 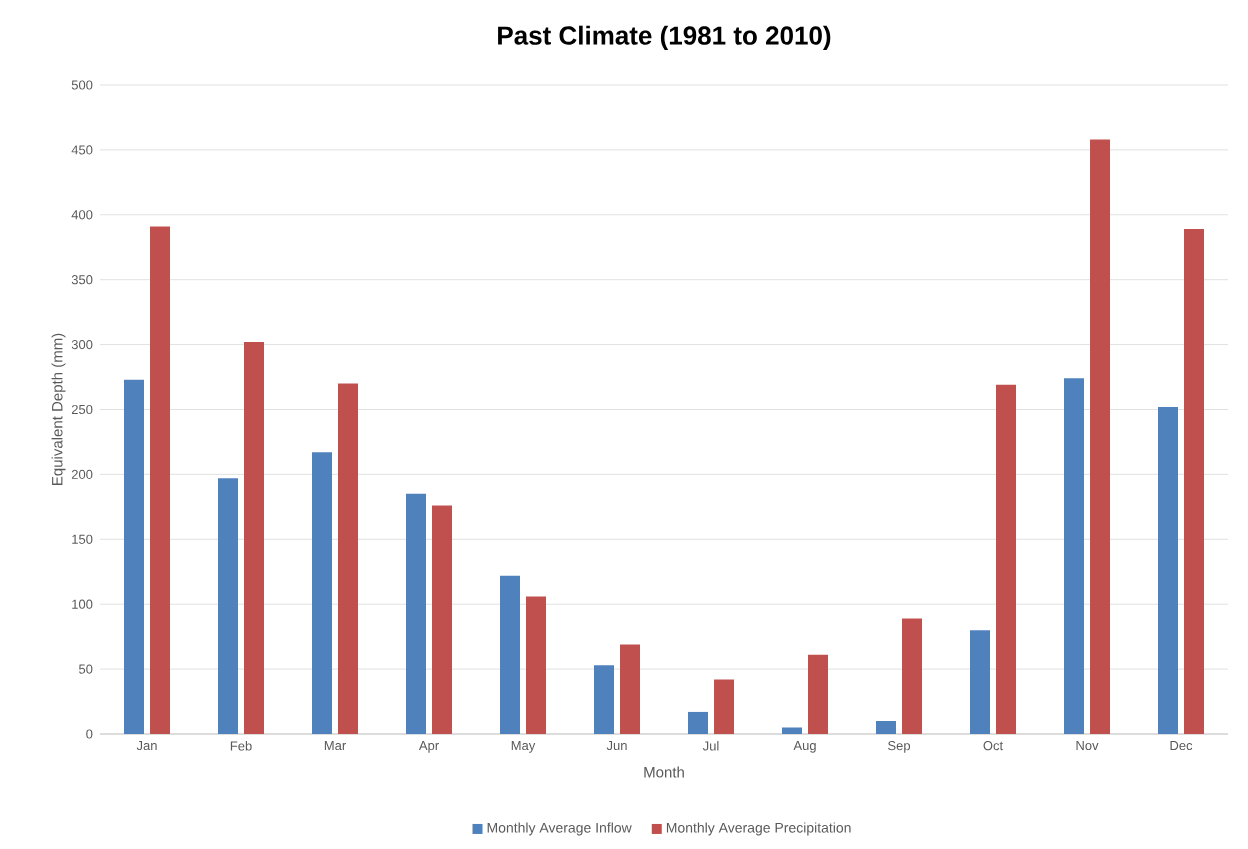 What do you see at coordinates (616, 746) in the screenshot?
I see `x-tick-label: Jun` at bounding box center [616, 746].